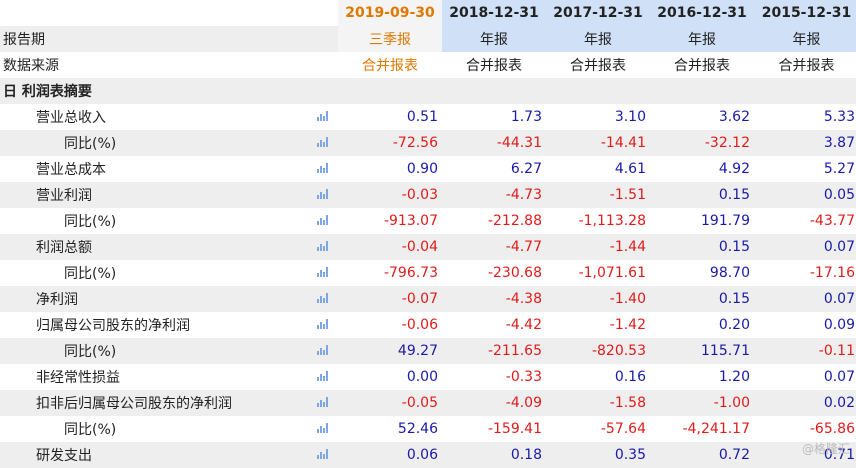 The width and height of the screenshot is (856, 468). I want to click on value-cell: 5.27, so click(805, 169).